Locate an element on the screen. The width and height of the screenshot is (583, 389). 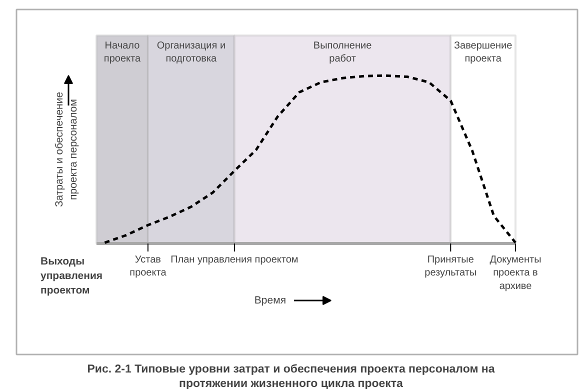
band-label: Организация и подготовка is located at coordinates (191, 52).